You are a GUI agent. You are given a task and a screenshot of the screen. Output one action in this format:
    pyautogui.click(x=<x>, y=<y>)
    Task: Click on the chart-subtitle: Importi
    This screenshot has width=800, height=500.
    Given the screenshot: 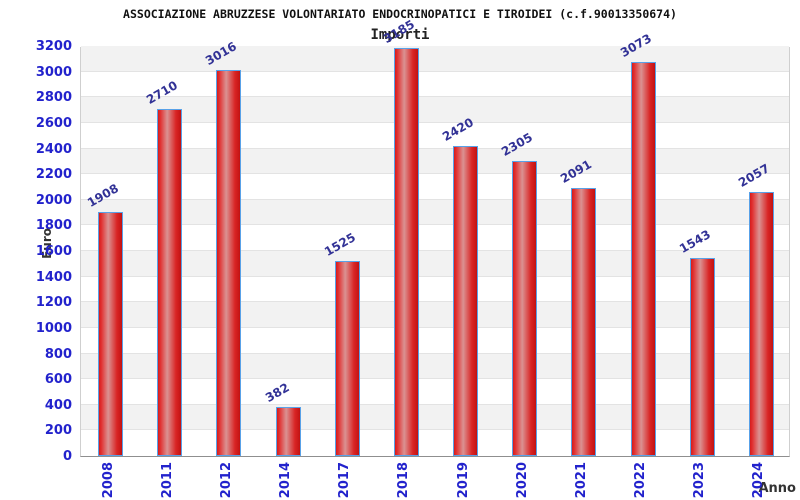 What is the action you would take?
    pyautogui.click(x=400, y=35)
    